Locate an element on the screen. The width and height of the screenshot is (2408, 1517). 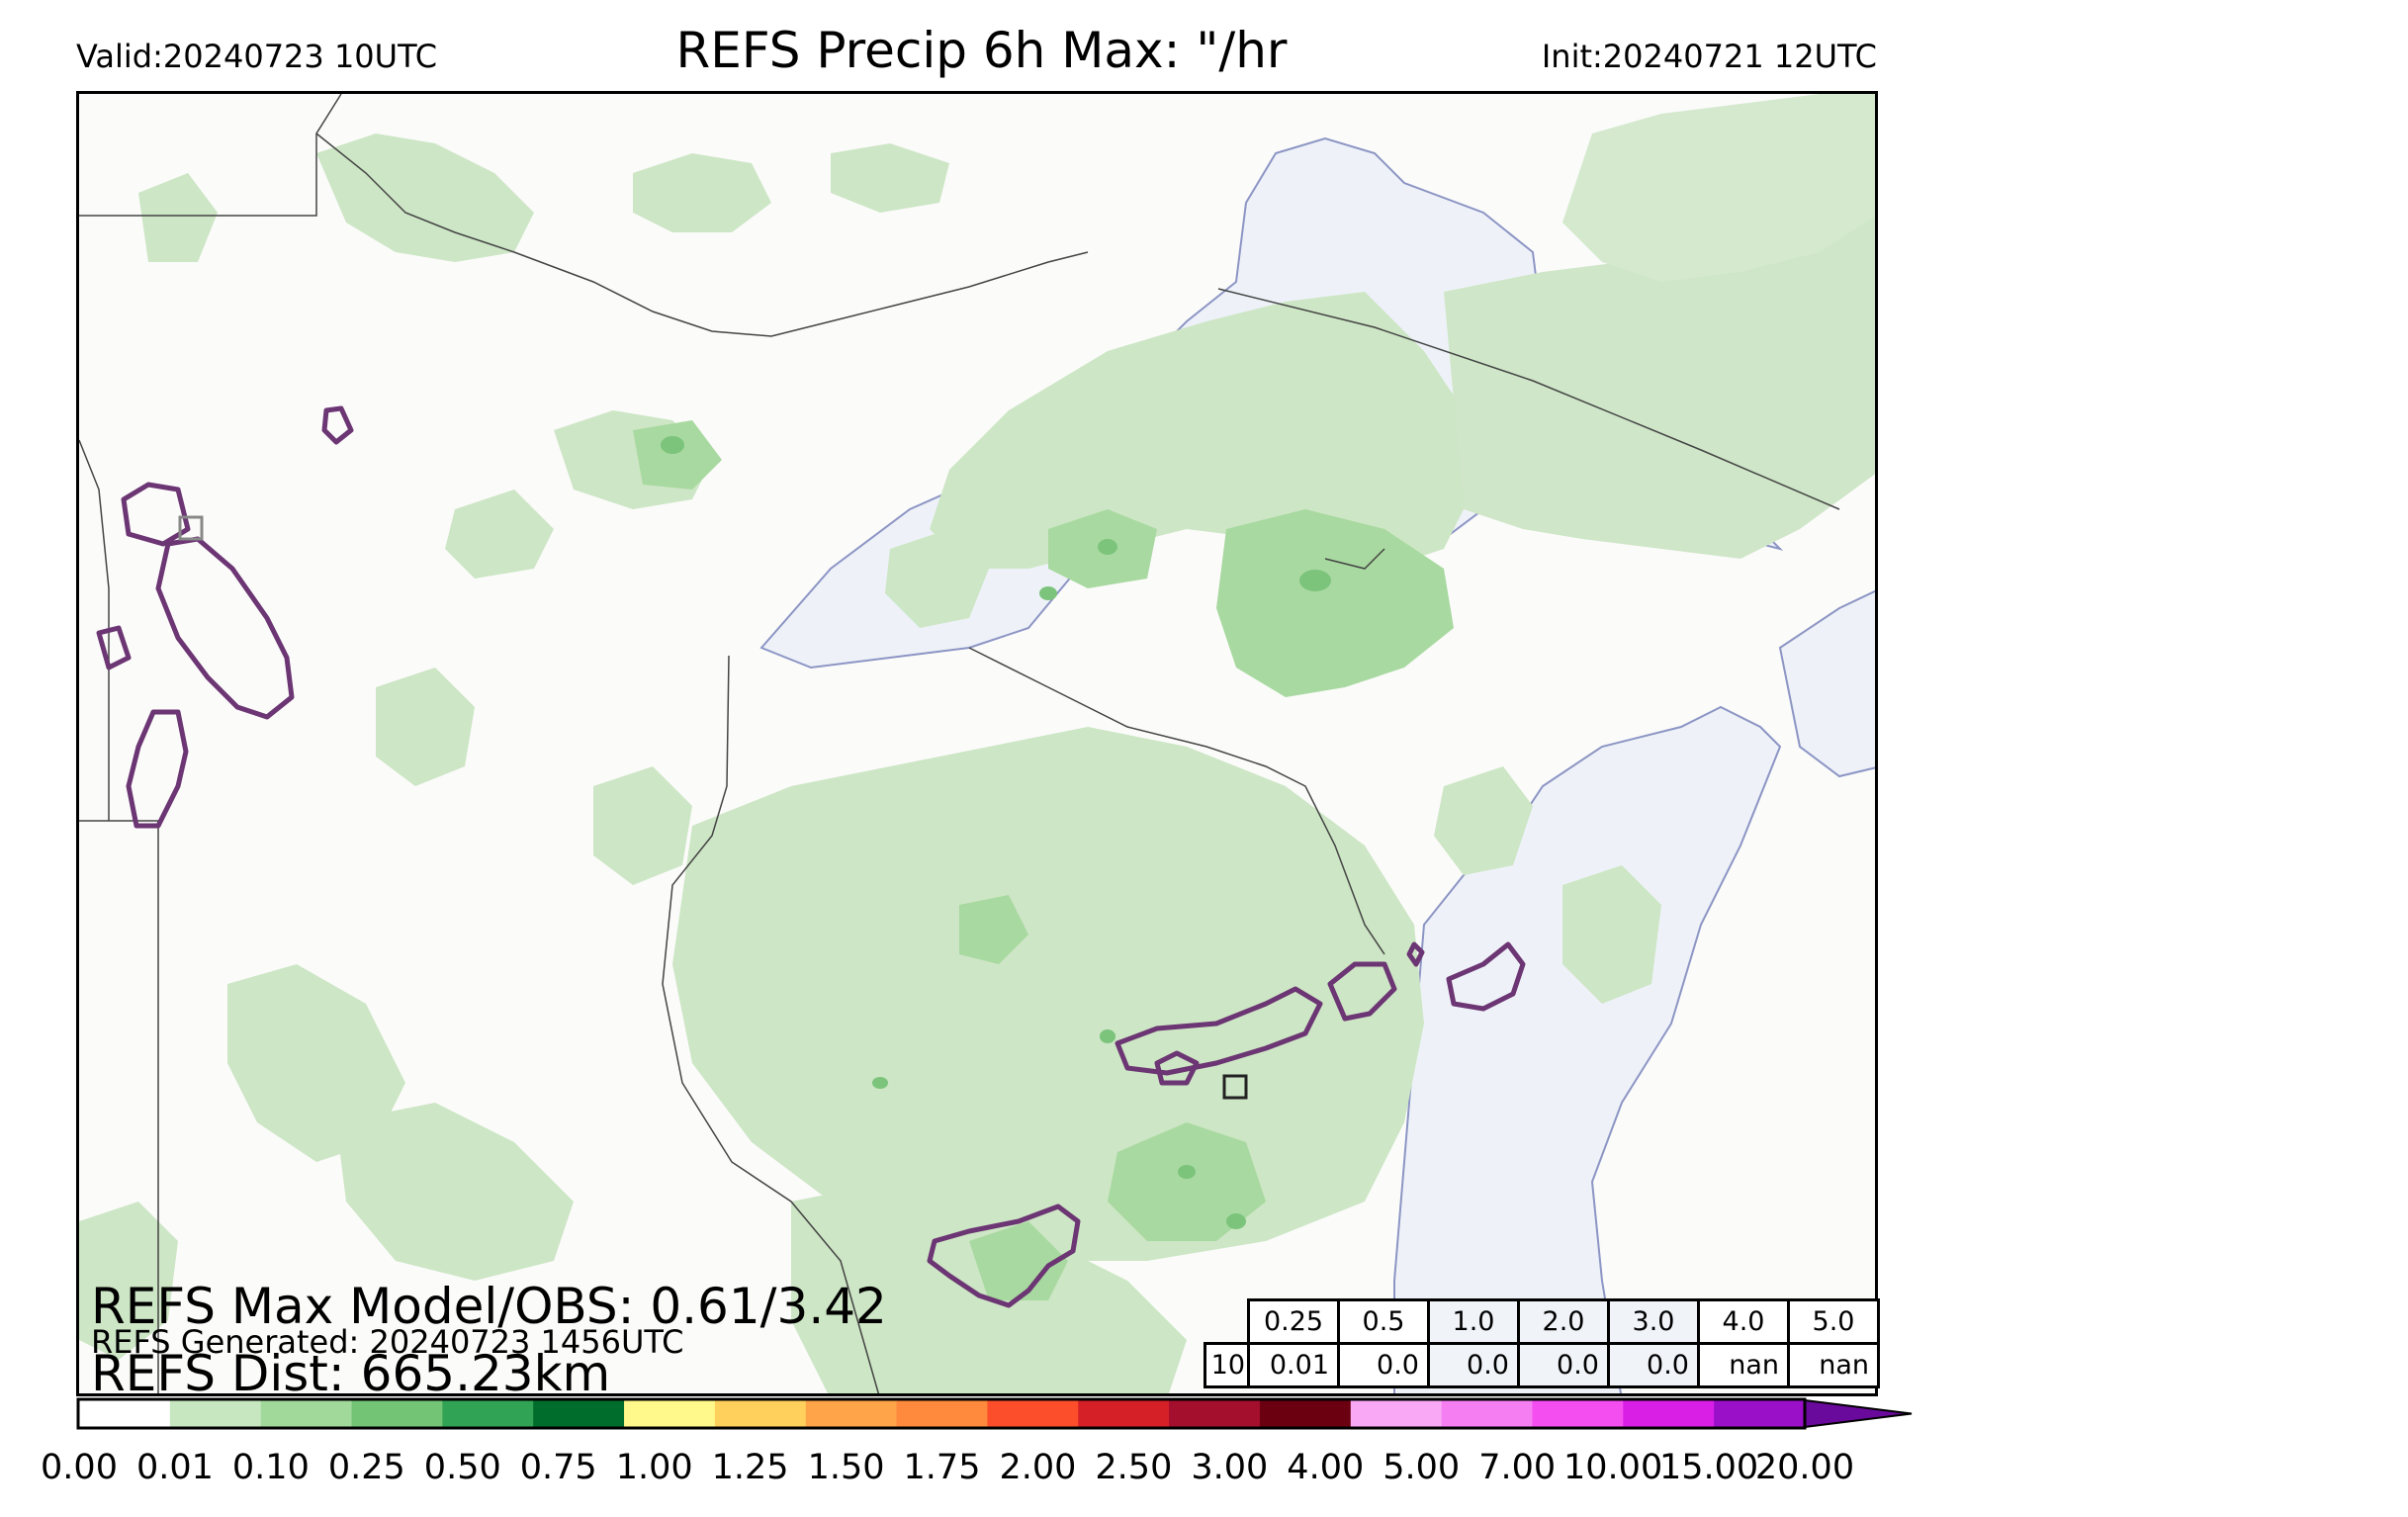
threshold-cell: 4.0 is located at coordinates (1743, 1321).